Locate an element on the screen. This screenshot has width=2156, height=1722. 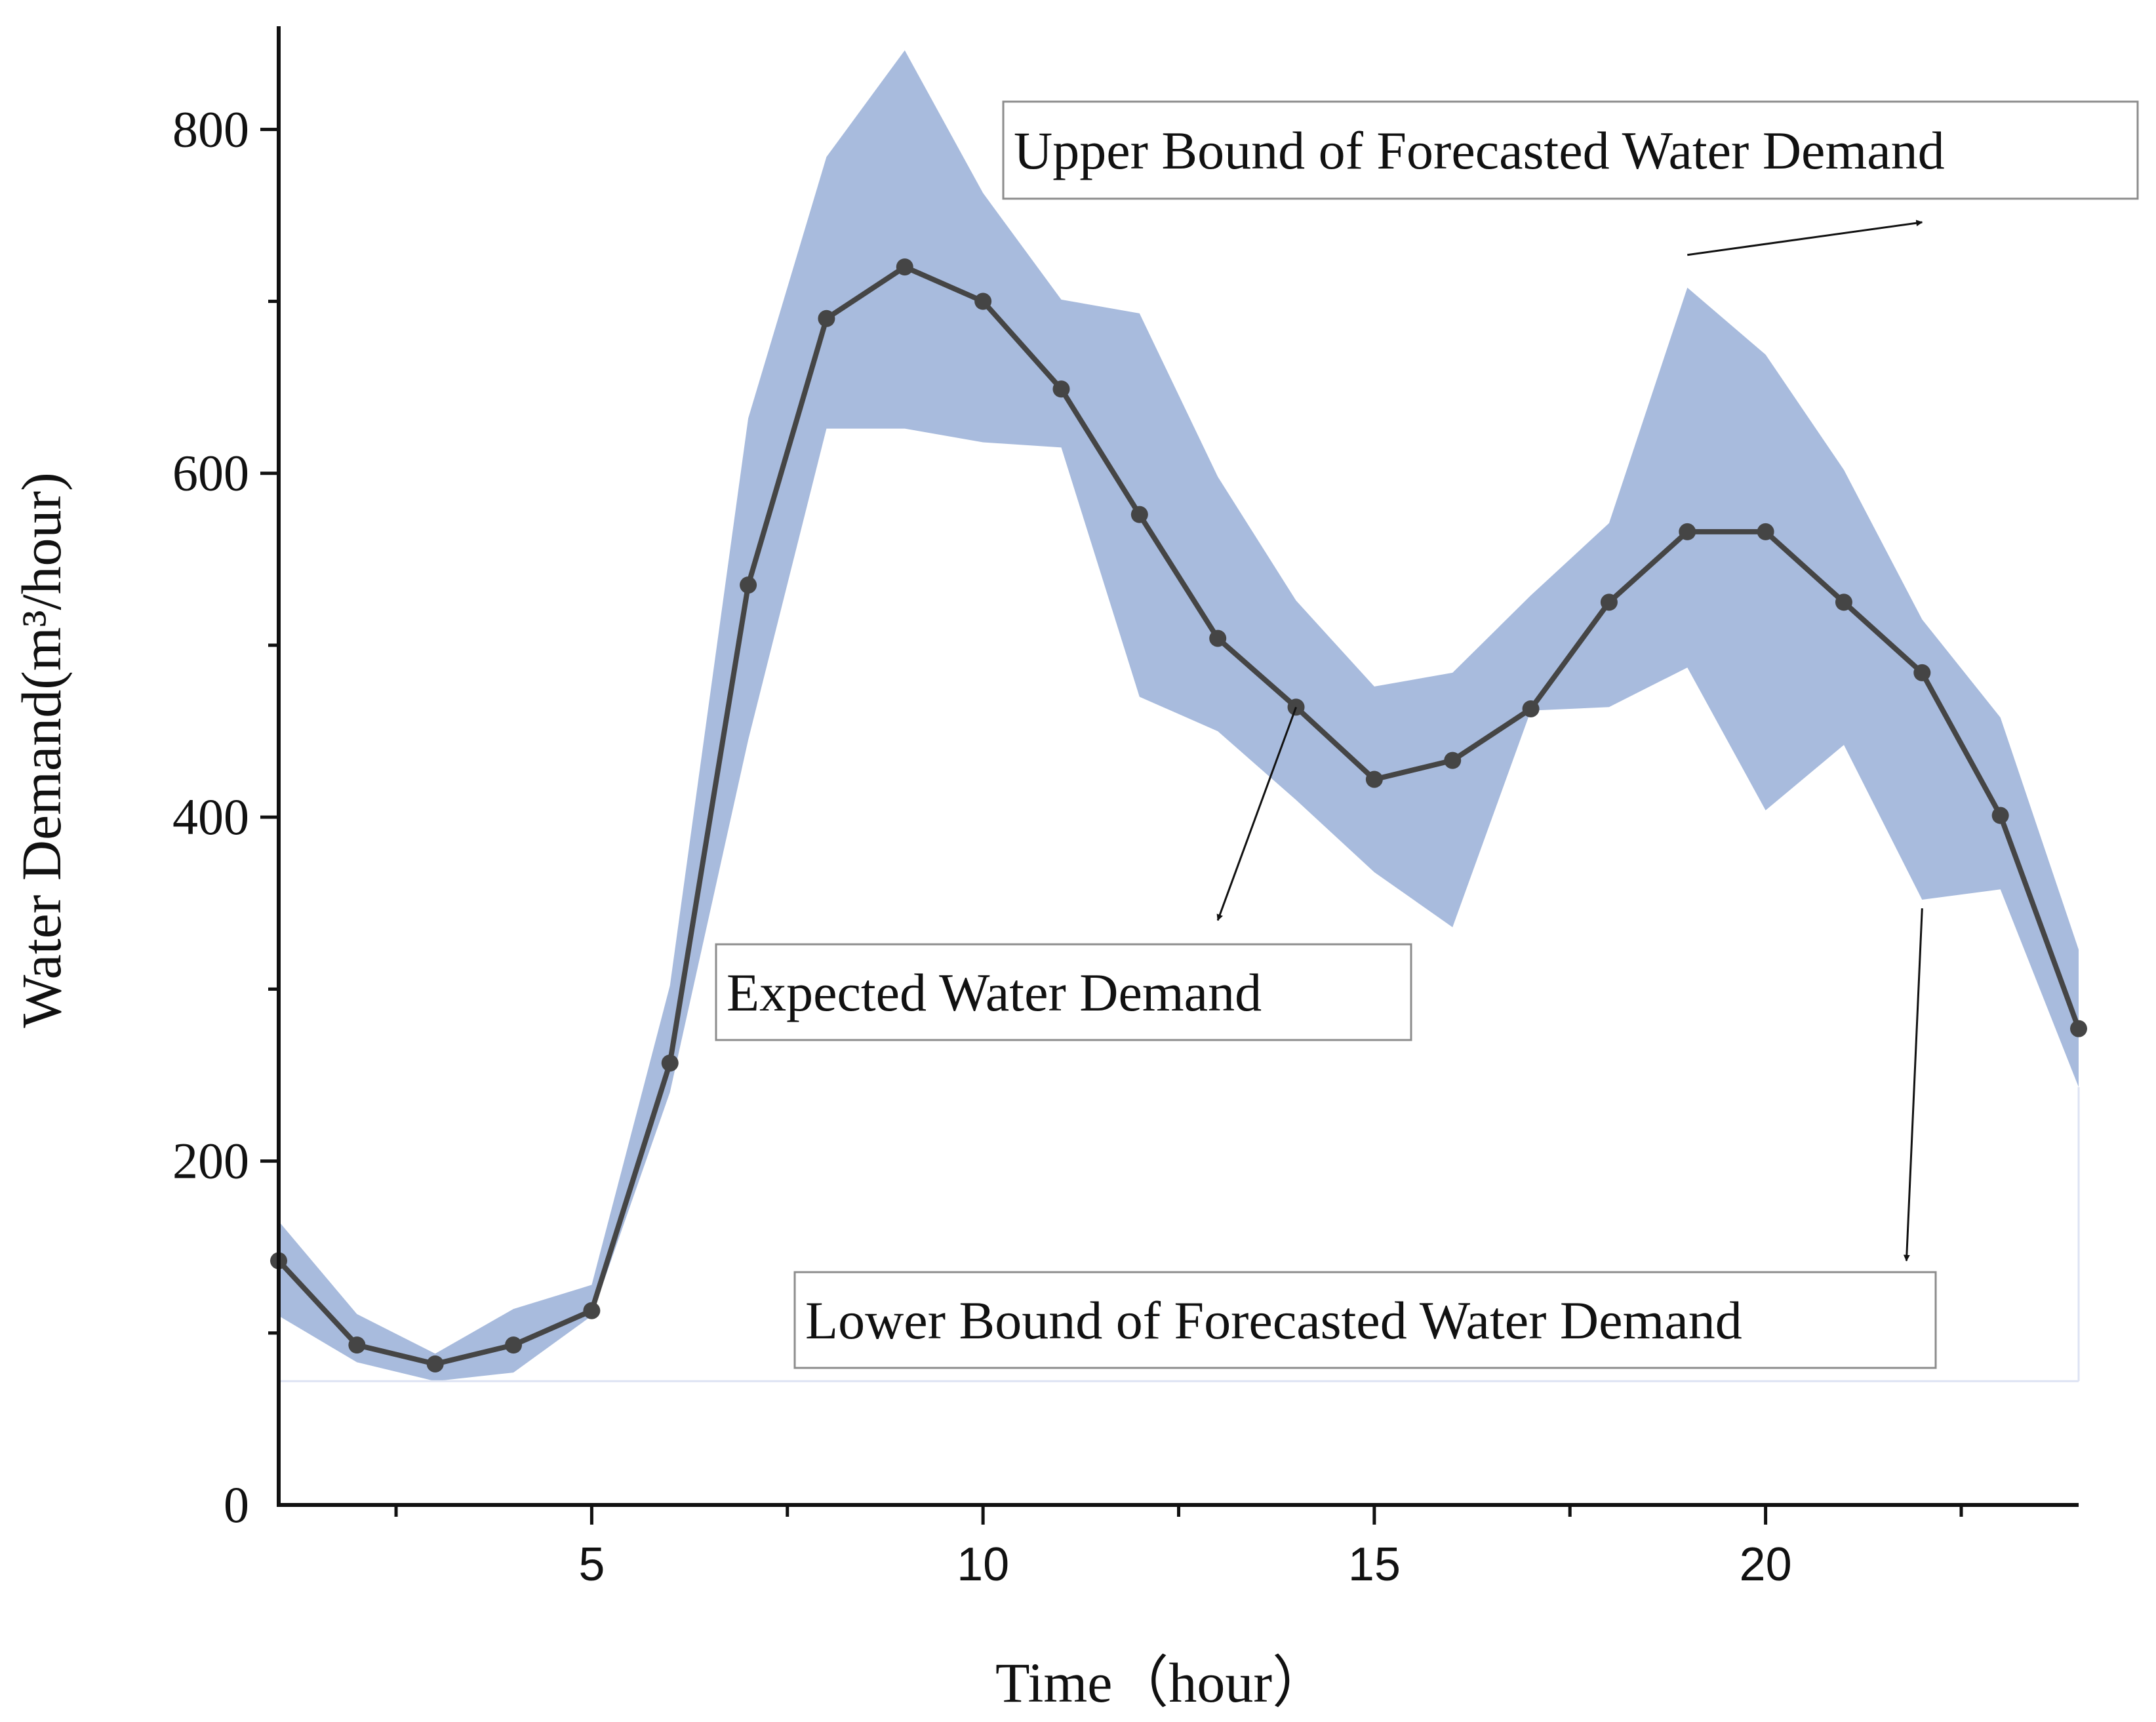
annotation-label: Expected Water Demand is located at coordinates (994, 992).